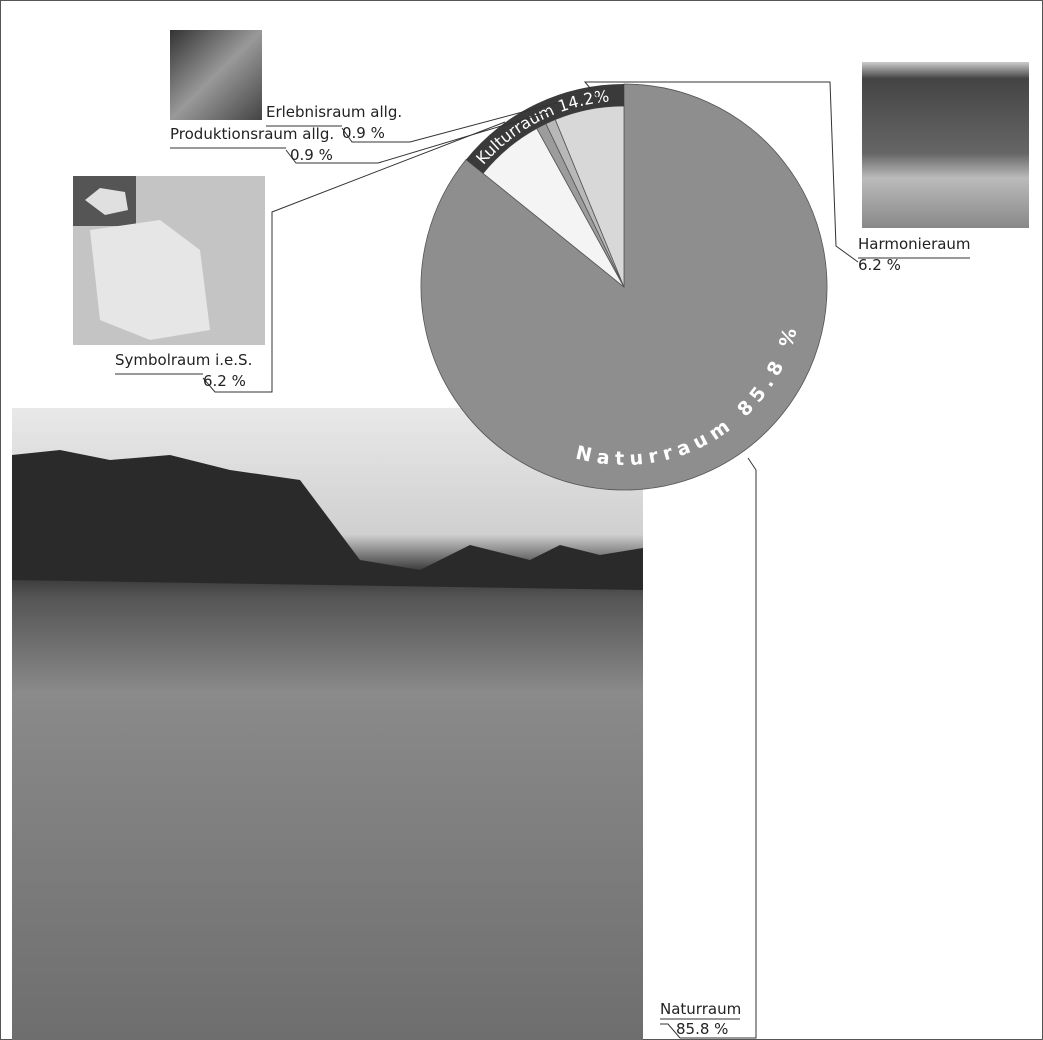  What do you see at coordinates (183, 360) in the screenshot?
I see `slice-label: Symbolraum i.e.S.` at bounding box center [183, 360].